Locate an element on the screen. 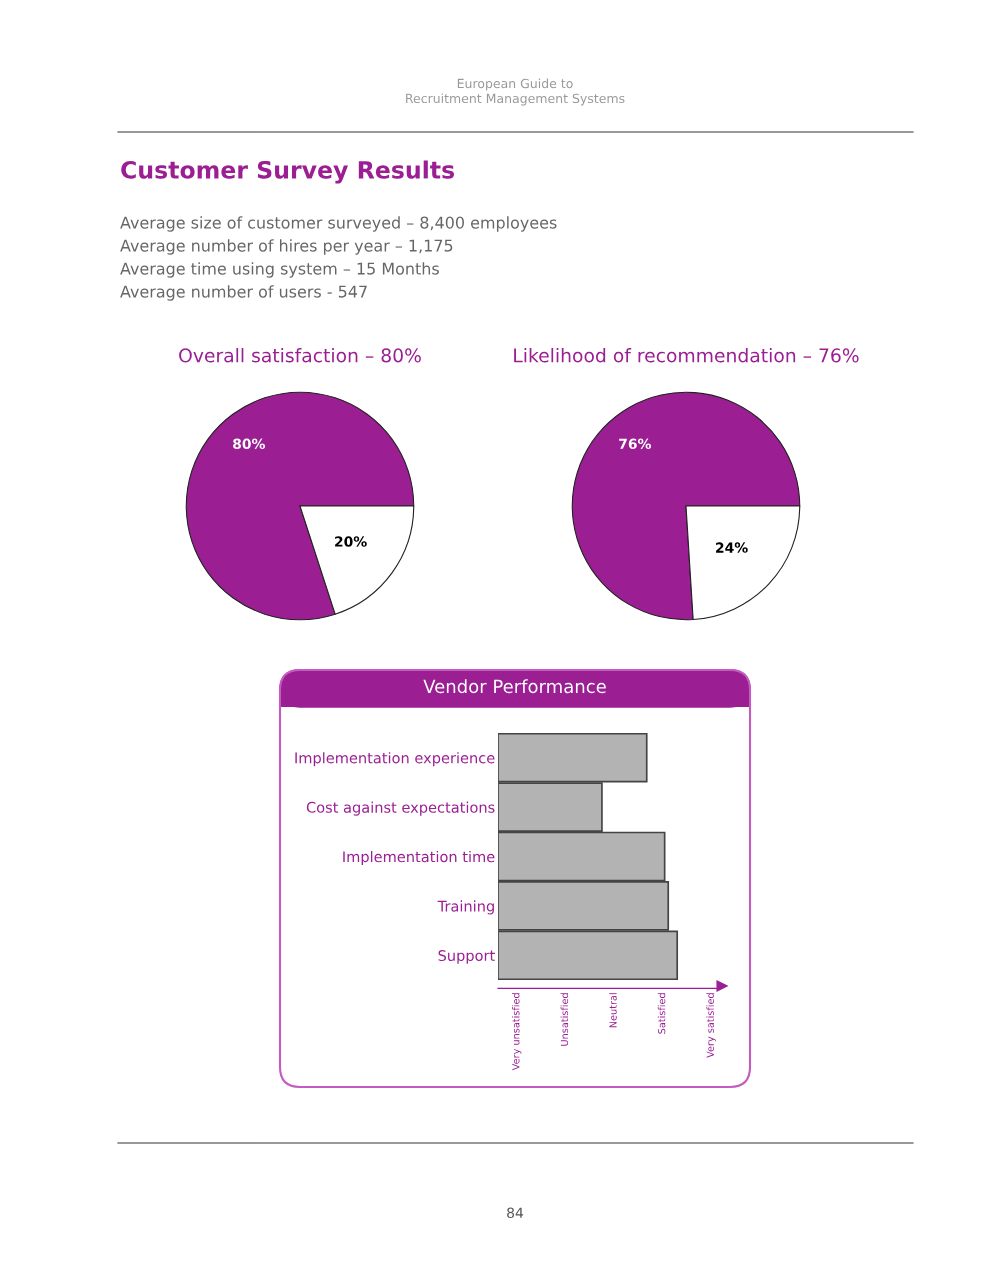 The height and width of the screenshot is (1282, 998). chart-title: Overall satisfaction – 80% is located at coordinates (300, 355).